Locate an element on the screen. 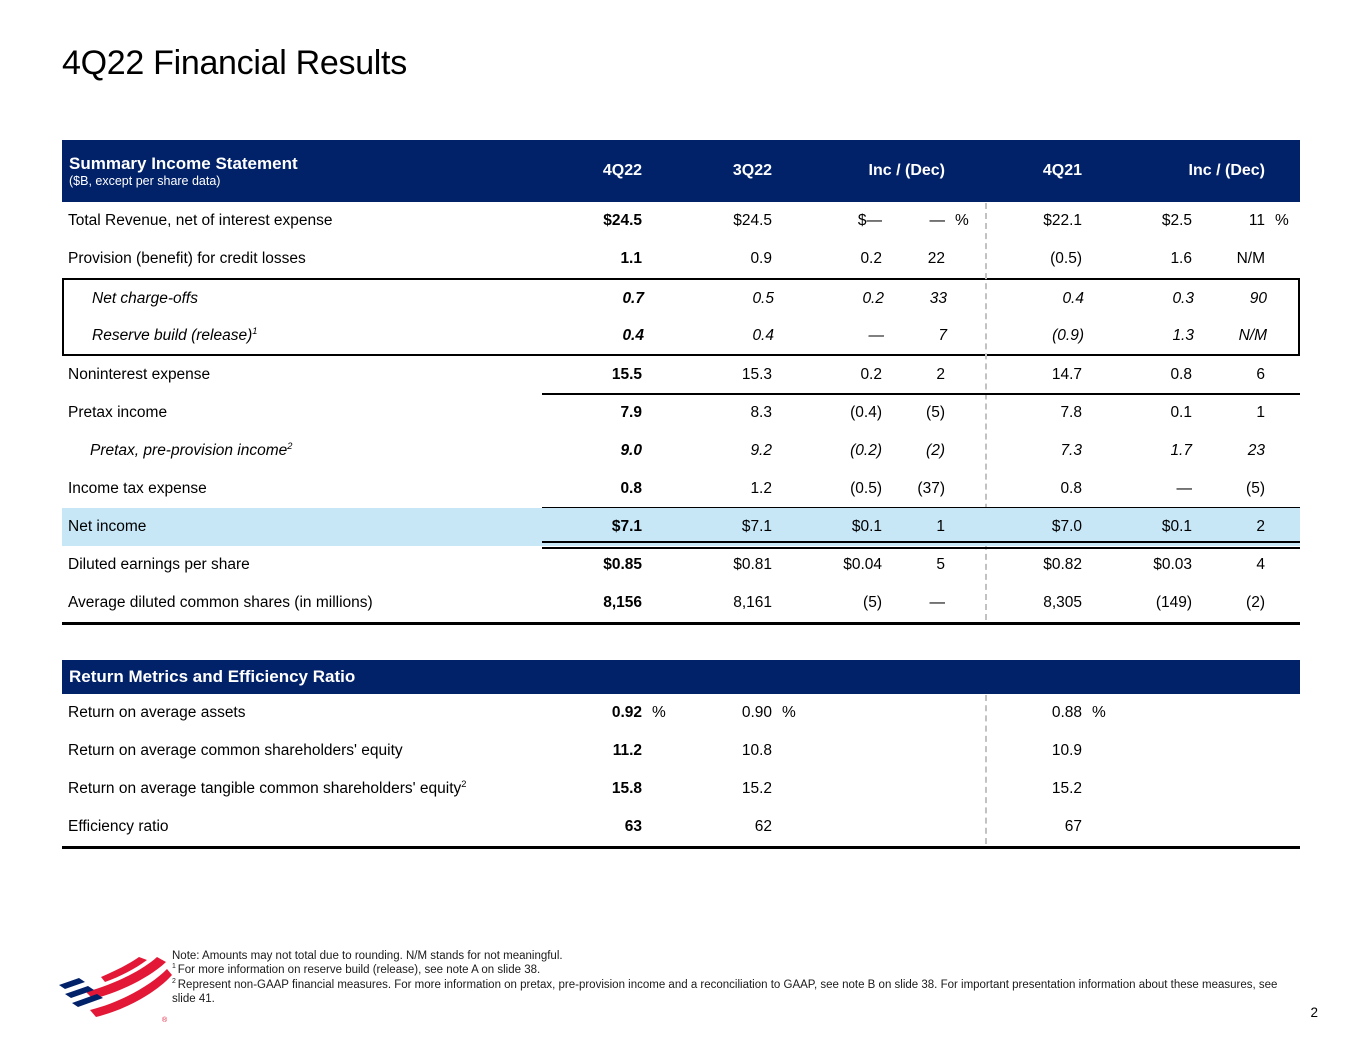 This screenshot has height=1055, width=1365. cell-inc-dec-1-amt: (5) is located at coordinates (872, 602).